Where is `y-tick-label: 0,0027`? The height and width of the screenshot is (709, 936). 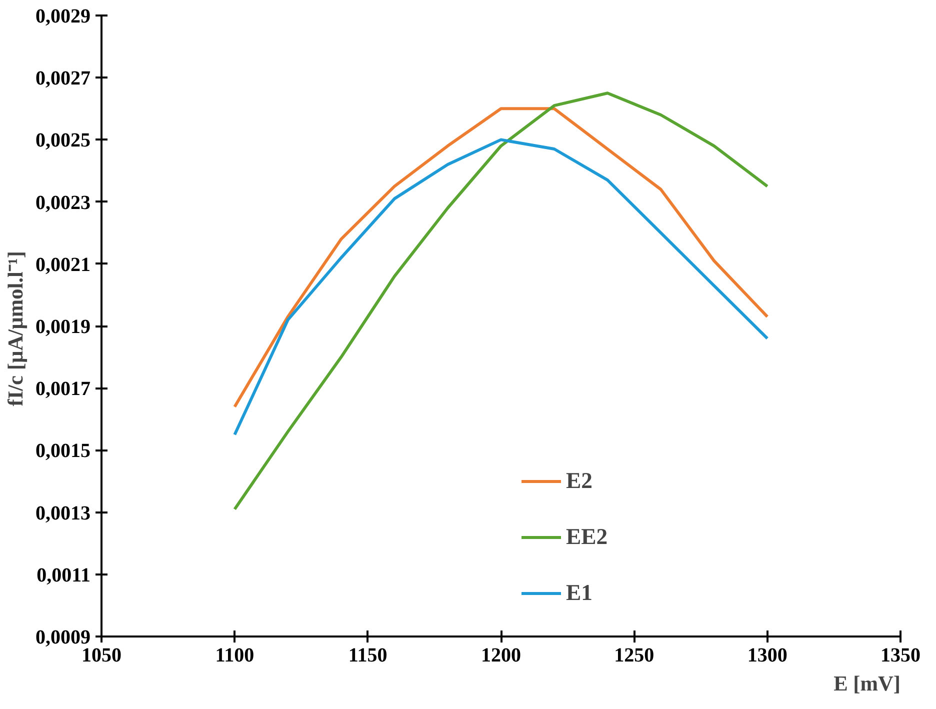
y-tick-label: 0,0027 is located at coordinates (63, 79).